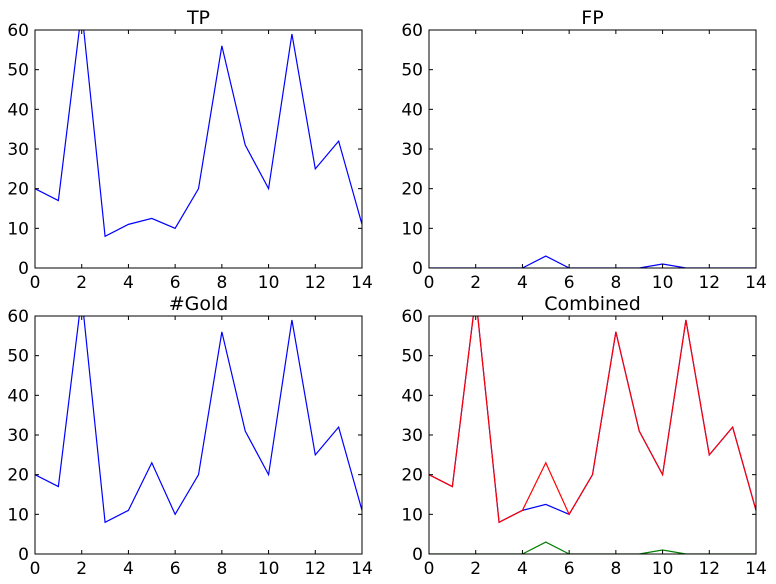  I want to click on chart-title: TP, so click(198, 18).